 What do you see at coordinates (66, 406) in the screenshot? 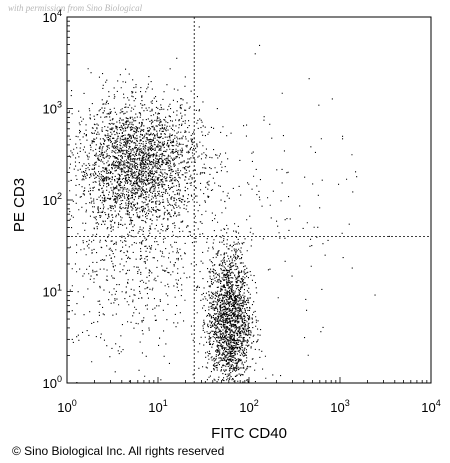
I see `x-tick-label: 10⁰` at bounding box center [66, 406].